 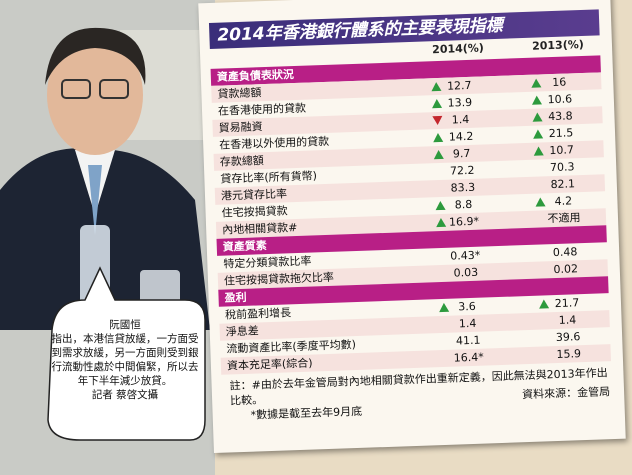 What do you see at coordinates (458, 49) in the screenshot?
I see `column-header: 2014(%)` at bounding box center [458, 49].